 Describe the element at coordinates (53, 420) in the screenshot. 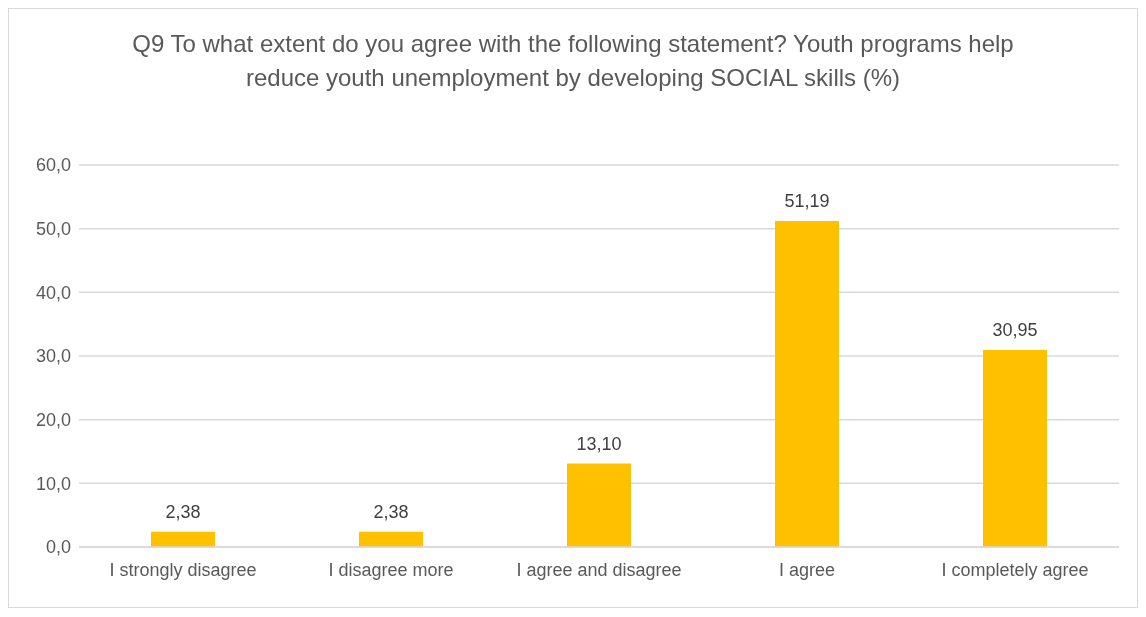

I see `y-tick-label: 20,0` at that location.